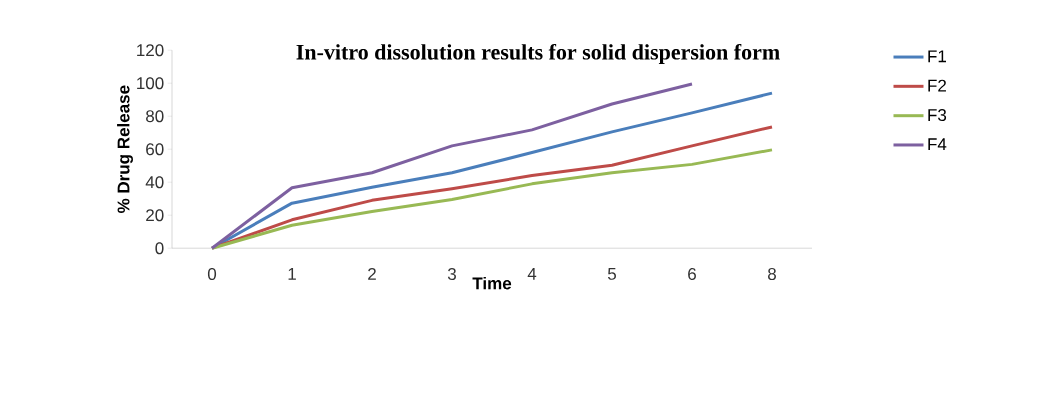 The height and width of the screenshot is (400, 1051). I want to click on y-tick-label: 100, so click(150, 83).